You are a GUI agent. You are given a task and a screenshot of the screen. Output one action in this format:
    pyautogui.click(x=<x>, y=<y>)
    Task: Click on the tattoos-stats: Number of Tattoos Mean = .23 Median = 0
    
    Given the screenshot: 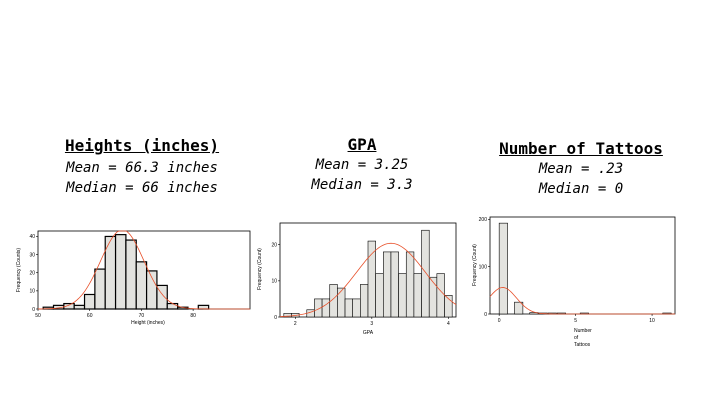 What is the action you would take?
    pyautogui.click(x=581, y=168)
    